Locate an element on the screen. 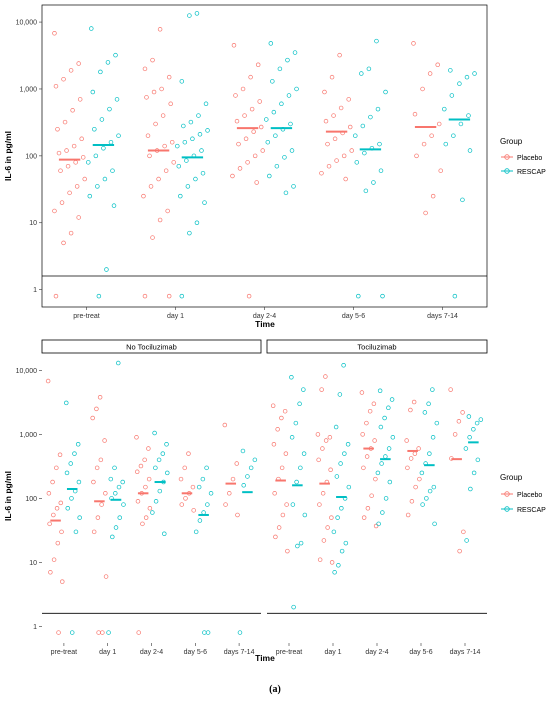  top-xtick-label: day 5-6 is located at coordinates (353, 316).